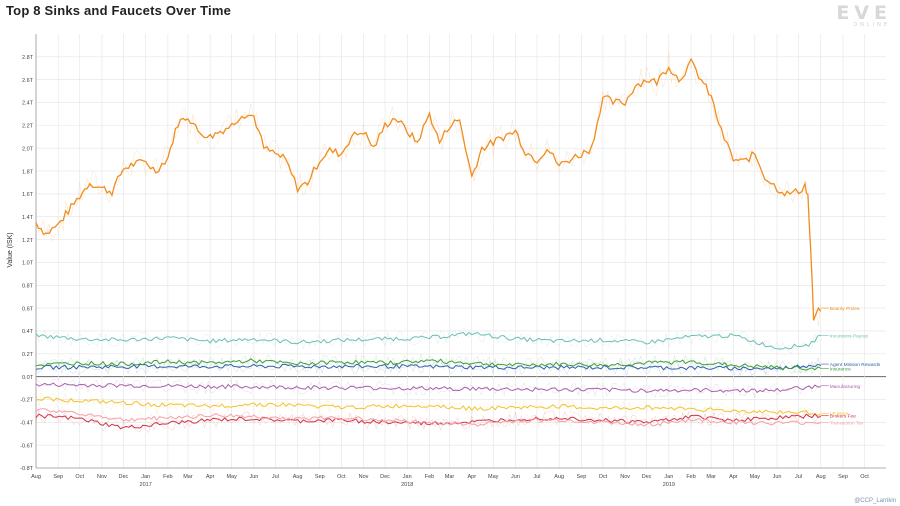  Describe the element at coordinates (26, 424) in the screenshot. I see `y-tick-label: -0.4T` at that location.